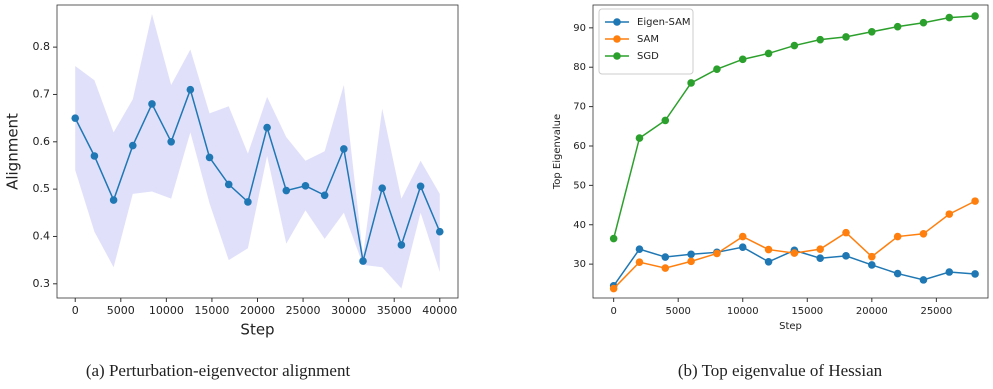 The width and height of the screenshot is (993, 389). I want to click on y-tick-label: 50, so click(579, 185).